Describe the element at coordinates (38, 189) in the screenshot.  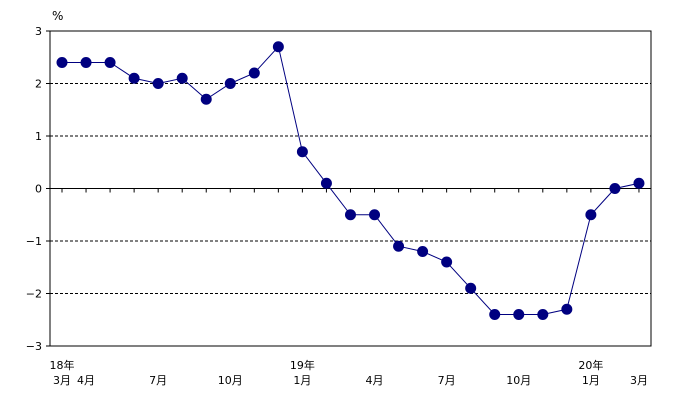
I see `y-tick-label: 0` at that location.